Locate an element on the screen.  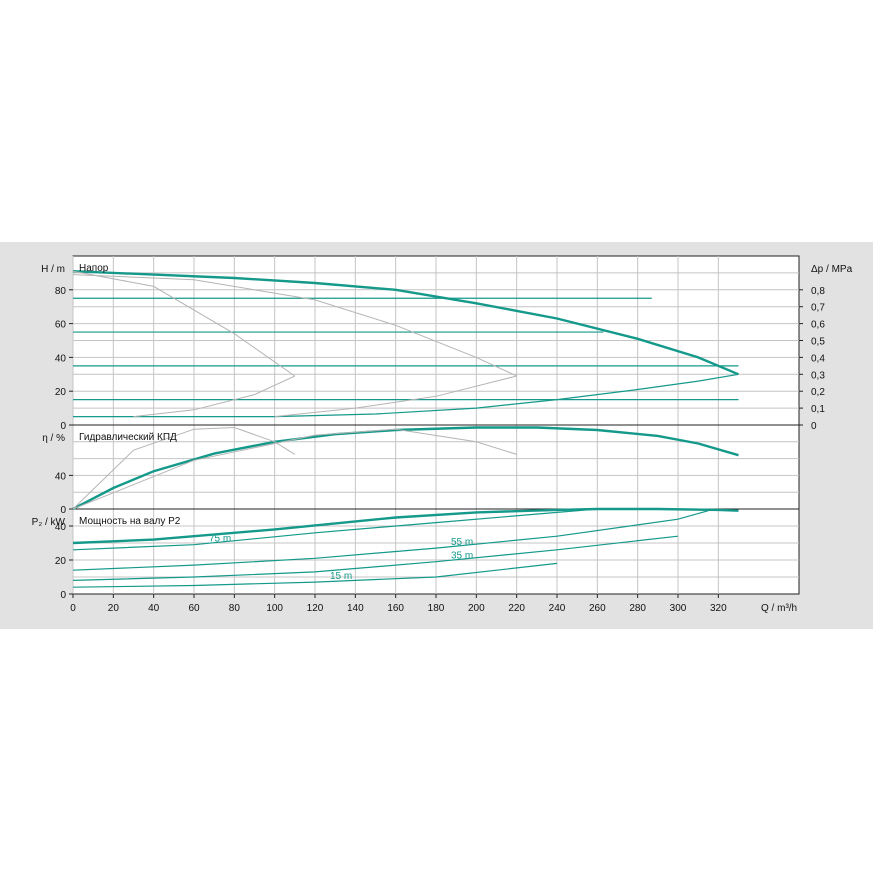
y-axis-label-efficiency: η / % is located at coordinates (53, 438).